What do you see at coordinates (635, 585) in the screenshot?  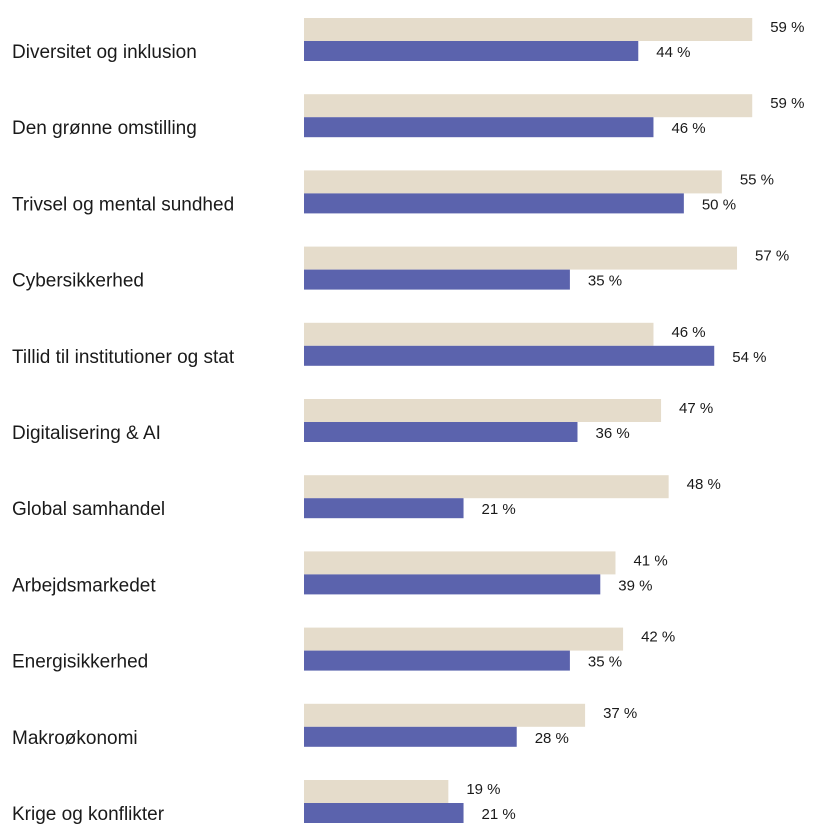 I see `value-label: 39 %` at bounding box center [635, 585].